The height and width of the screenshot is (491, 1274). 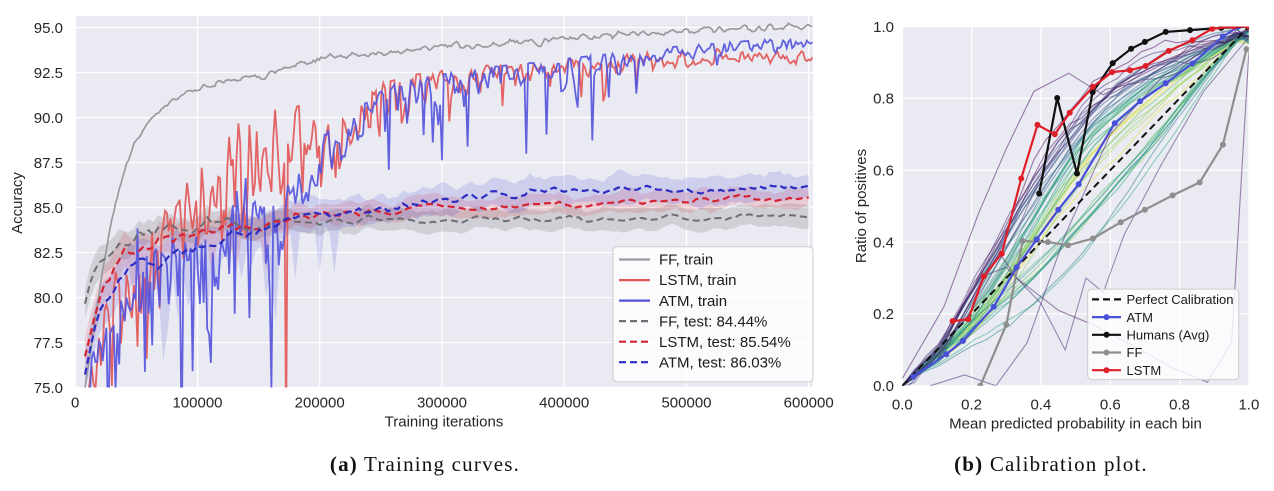 What do you see at coordinates (425, 464) in the screenshot?
I see `svg-text: (a) Training curves.` at bounding box center [425, 464].